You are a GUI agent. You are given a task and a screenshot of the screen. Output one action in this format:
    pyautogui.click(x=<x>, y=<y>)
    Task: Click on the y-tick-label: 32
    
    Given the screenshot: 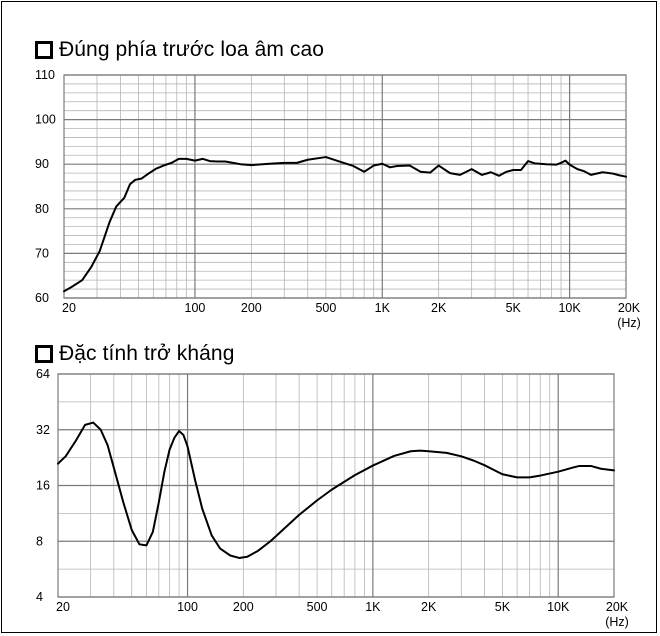 What is the action you would take?
    pyautogui.click(x=43, y=430)
    